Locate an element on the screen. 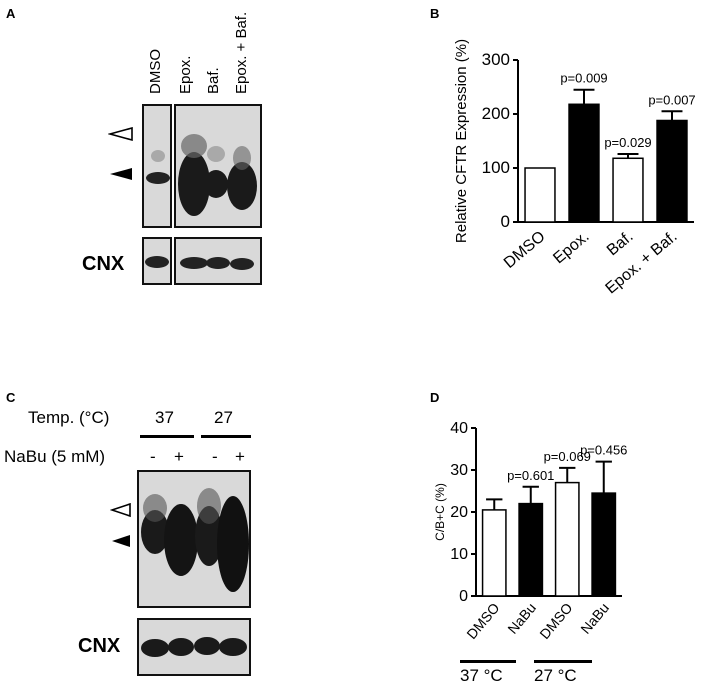  sign-3: - is located at coordinates (215, 456).